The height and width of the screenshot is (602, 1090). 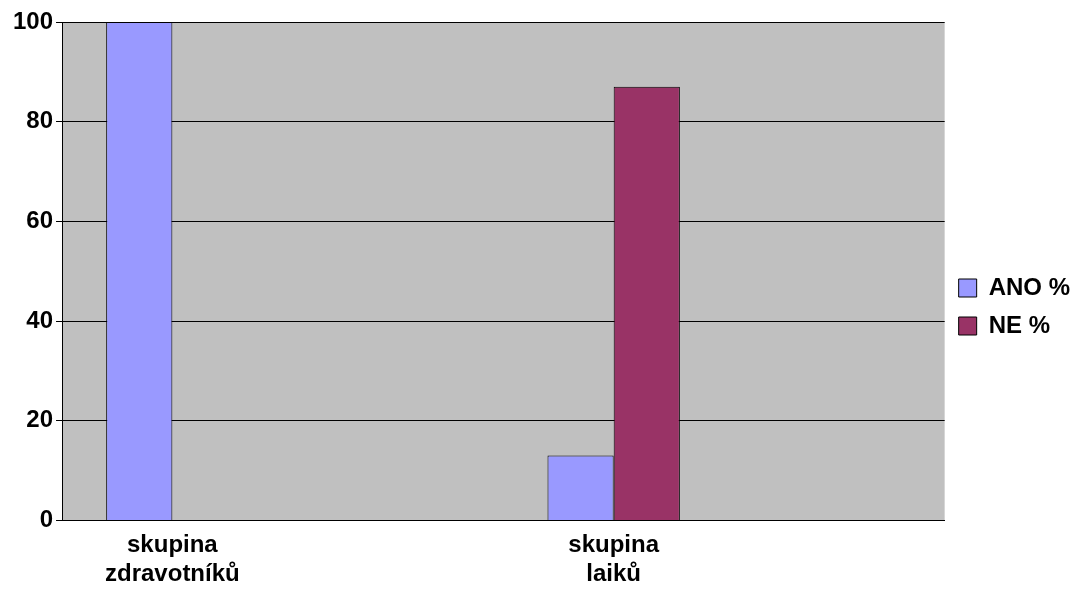 What do you see at coordinates (33, 20) in the screenshot?
I see `y-tick-label: 100` at bounding box center [33, 20].